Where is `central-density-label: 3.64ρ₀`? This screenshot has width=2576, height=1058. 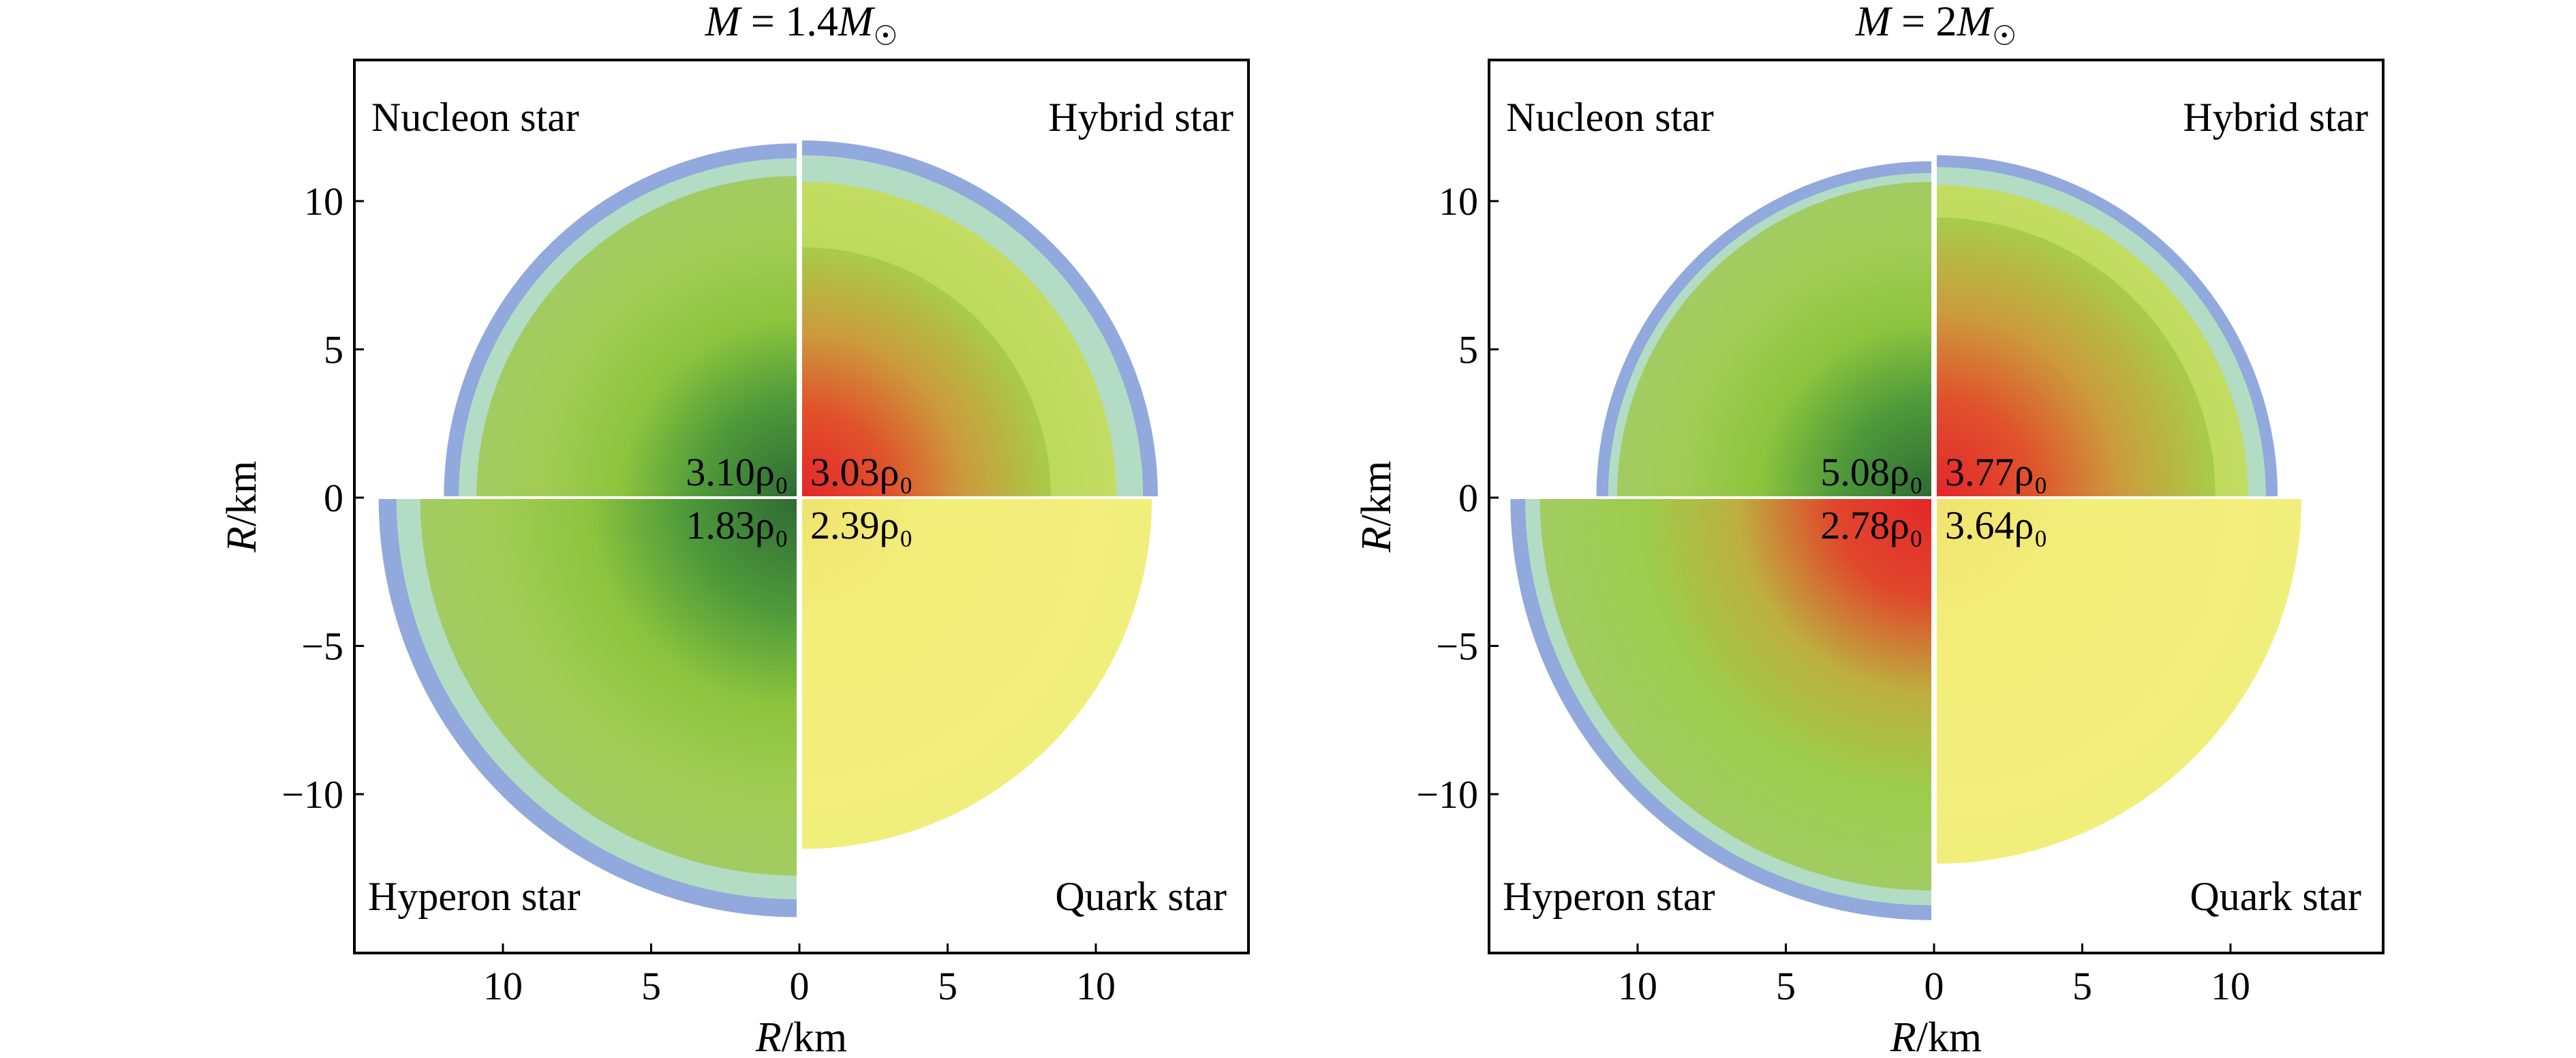
central-density-label: 3.64ρ₀ is located at coordinates (1996, 525).